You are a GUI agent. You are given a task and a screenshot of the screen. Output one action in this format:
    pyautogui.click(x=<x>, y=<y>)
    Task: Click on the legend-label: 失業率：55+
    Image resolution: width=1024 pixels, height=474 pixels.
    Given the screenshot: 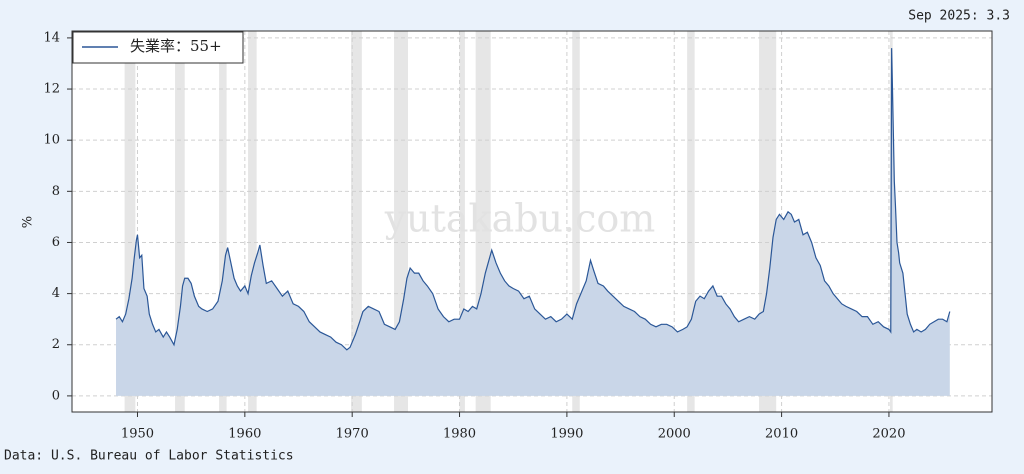 What is the action you would take?
    pyautogui.click(x=176, y=46)
    